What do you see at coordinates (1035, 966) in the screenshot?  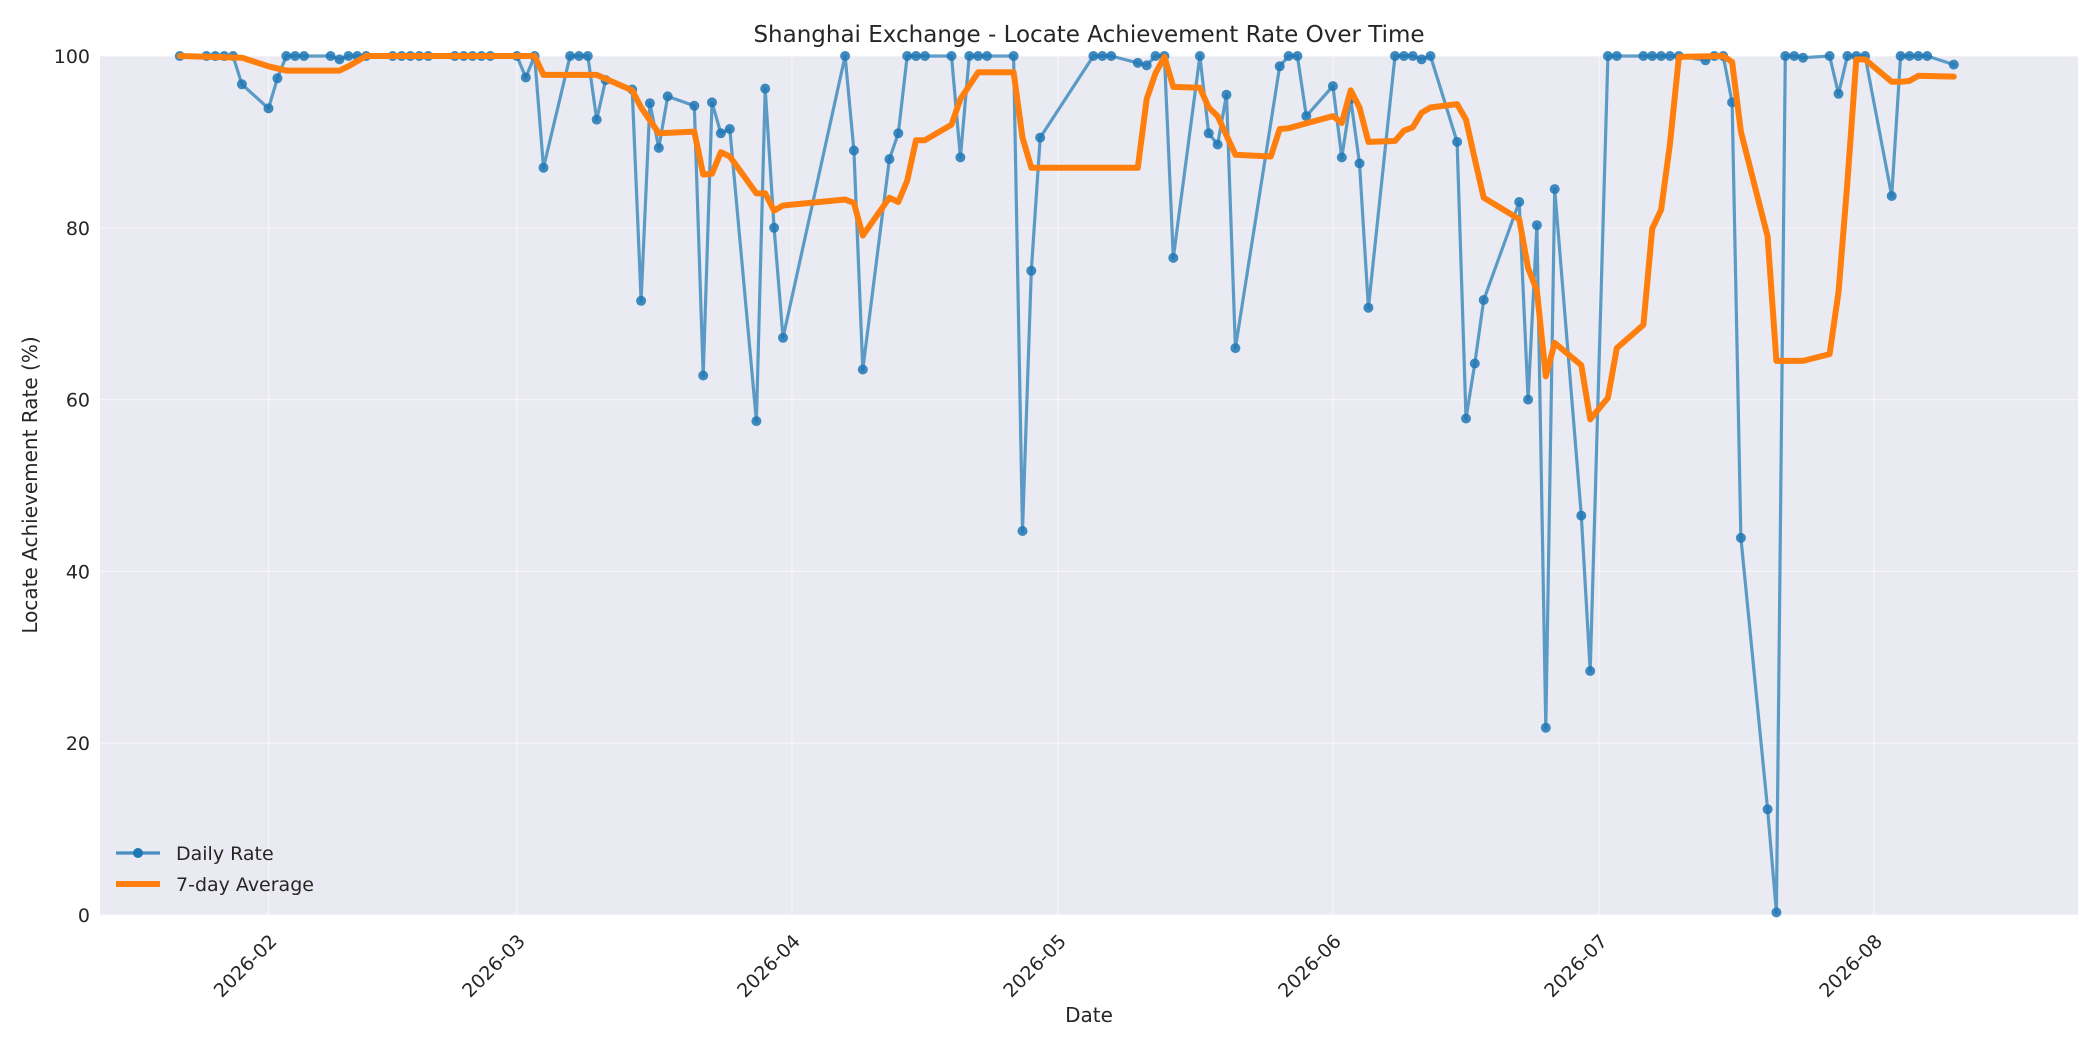 I see `x-tick-label: 2026-05` at bounding box center [1035, 966].